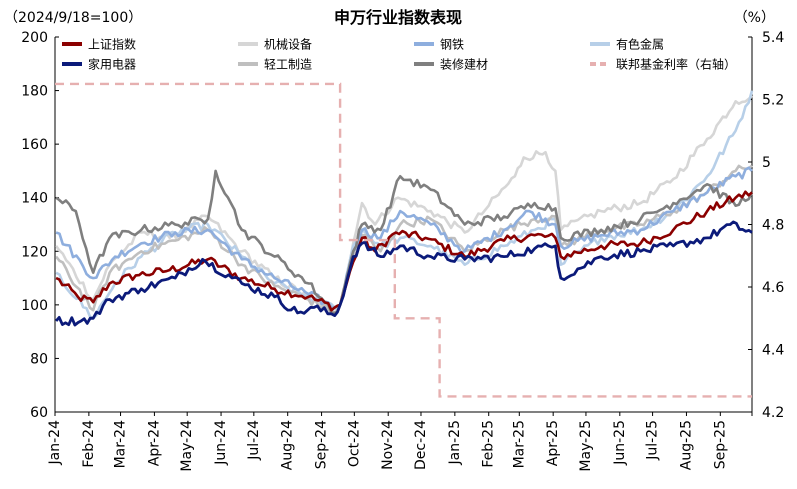 This screenshot has width=797, height=489. Describe the element at coordinates (39, 359) in the screenshot. I see `left-tick-label: 80` at that location.